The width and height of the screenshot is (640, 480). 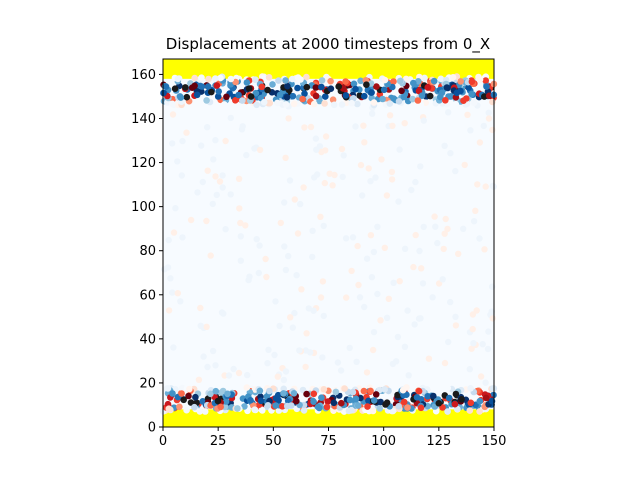 What do you see at coordinates (218, 441) in the screenshot?
I see `x-tick-label: 25` at bounding box center [218, 441].